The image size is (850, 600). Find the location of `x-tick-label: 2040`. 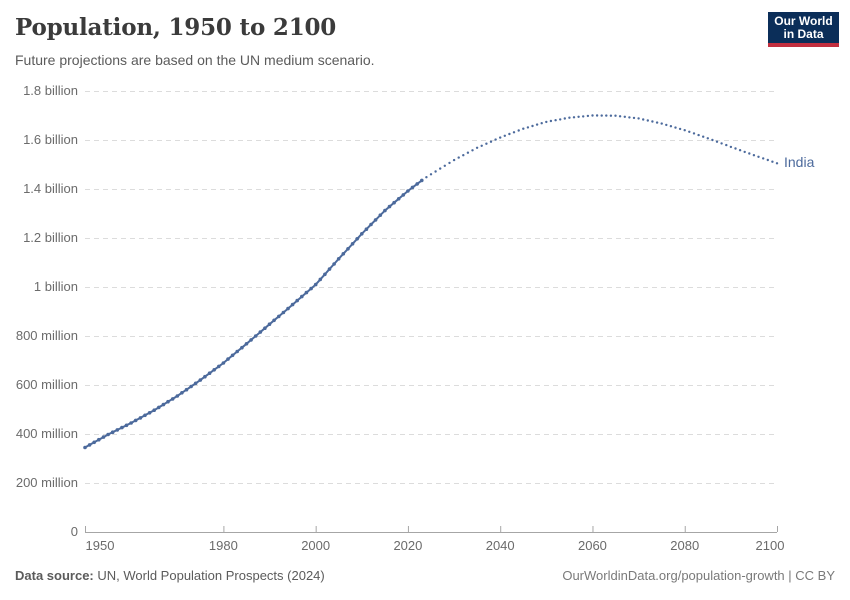

x-tick-label: 2040 is located at coordinates (500, 545).